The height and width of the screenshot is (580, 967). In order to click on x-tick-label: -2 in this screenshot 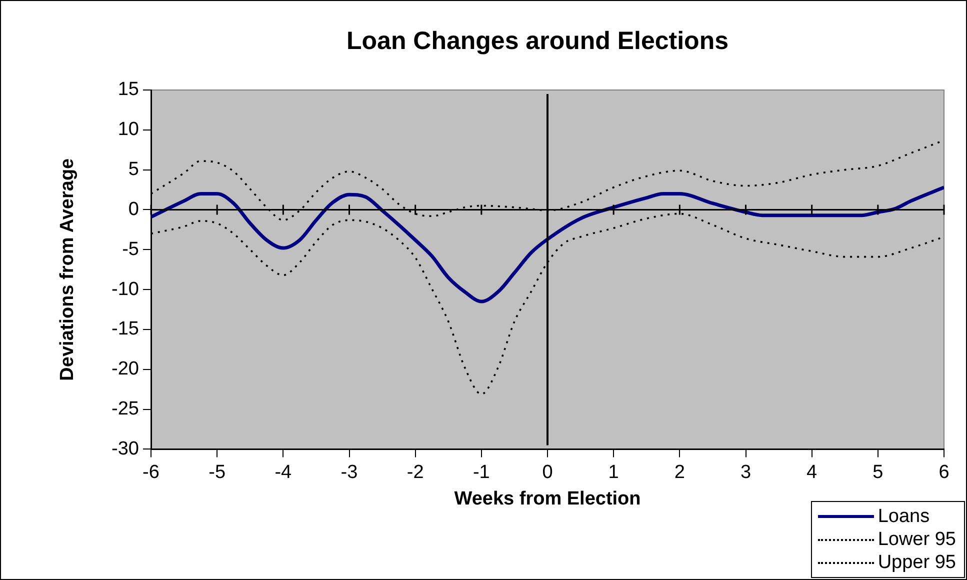, I will do `click(415, 472)`.